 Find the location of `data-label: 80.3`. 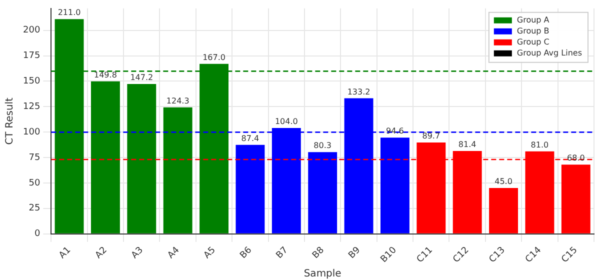

data-label: 80.3 is located at coordinates (323, 145).